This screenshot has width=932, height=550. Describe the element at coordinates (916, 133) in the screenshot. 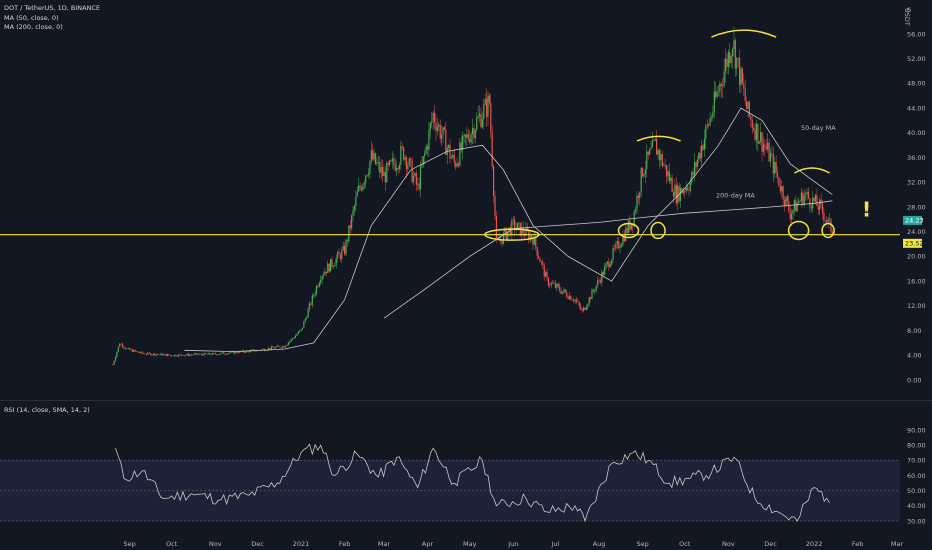

I see `price-axis-tick: 40.00` at that location.